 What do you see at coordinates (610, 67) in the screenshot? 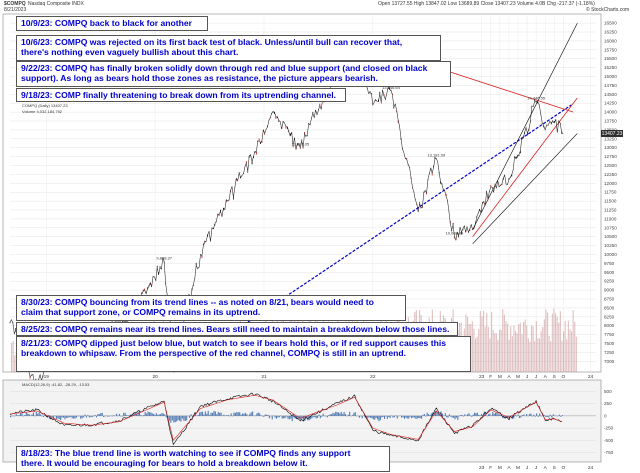
I see `price-tick-label: 15250` at bounding box center [610, 67].